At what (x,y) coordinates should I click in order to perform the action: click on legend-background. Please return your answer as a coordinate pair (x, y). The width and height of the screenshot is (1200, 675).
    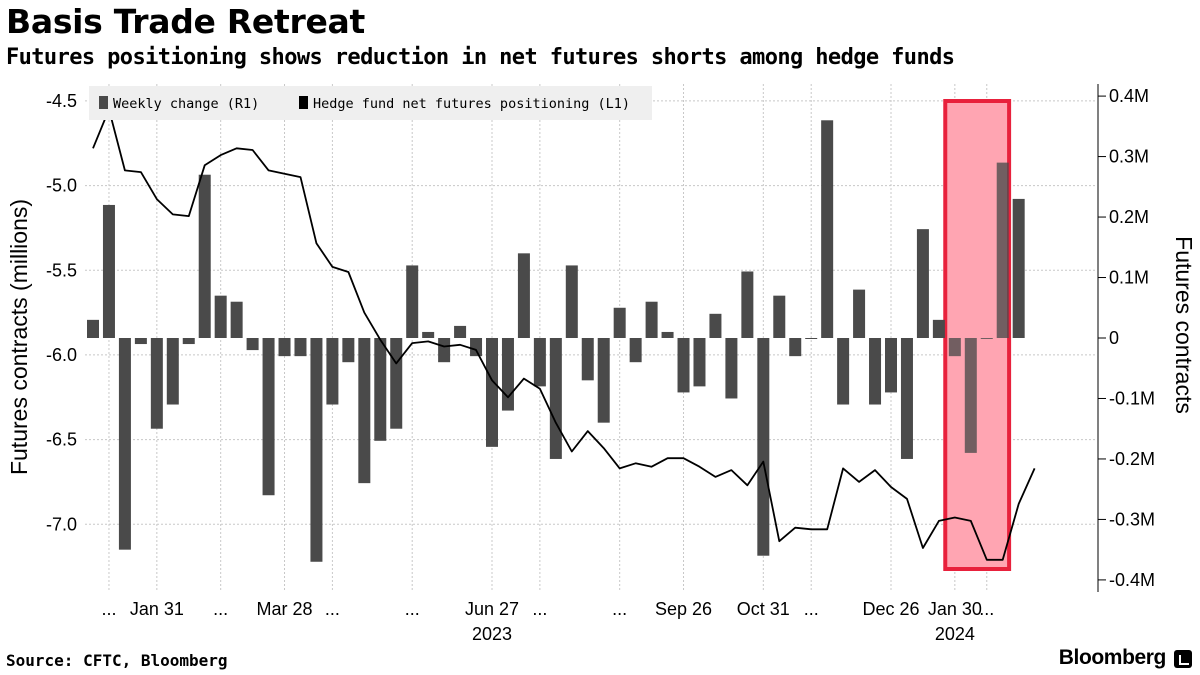
    Looking at the image, I should click on (370, 103).